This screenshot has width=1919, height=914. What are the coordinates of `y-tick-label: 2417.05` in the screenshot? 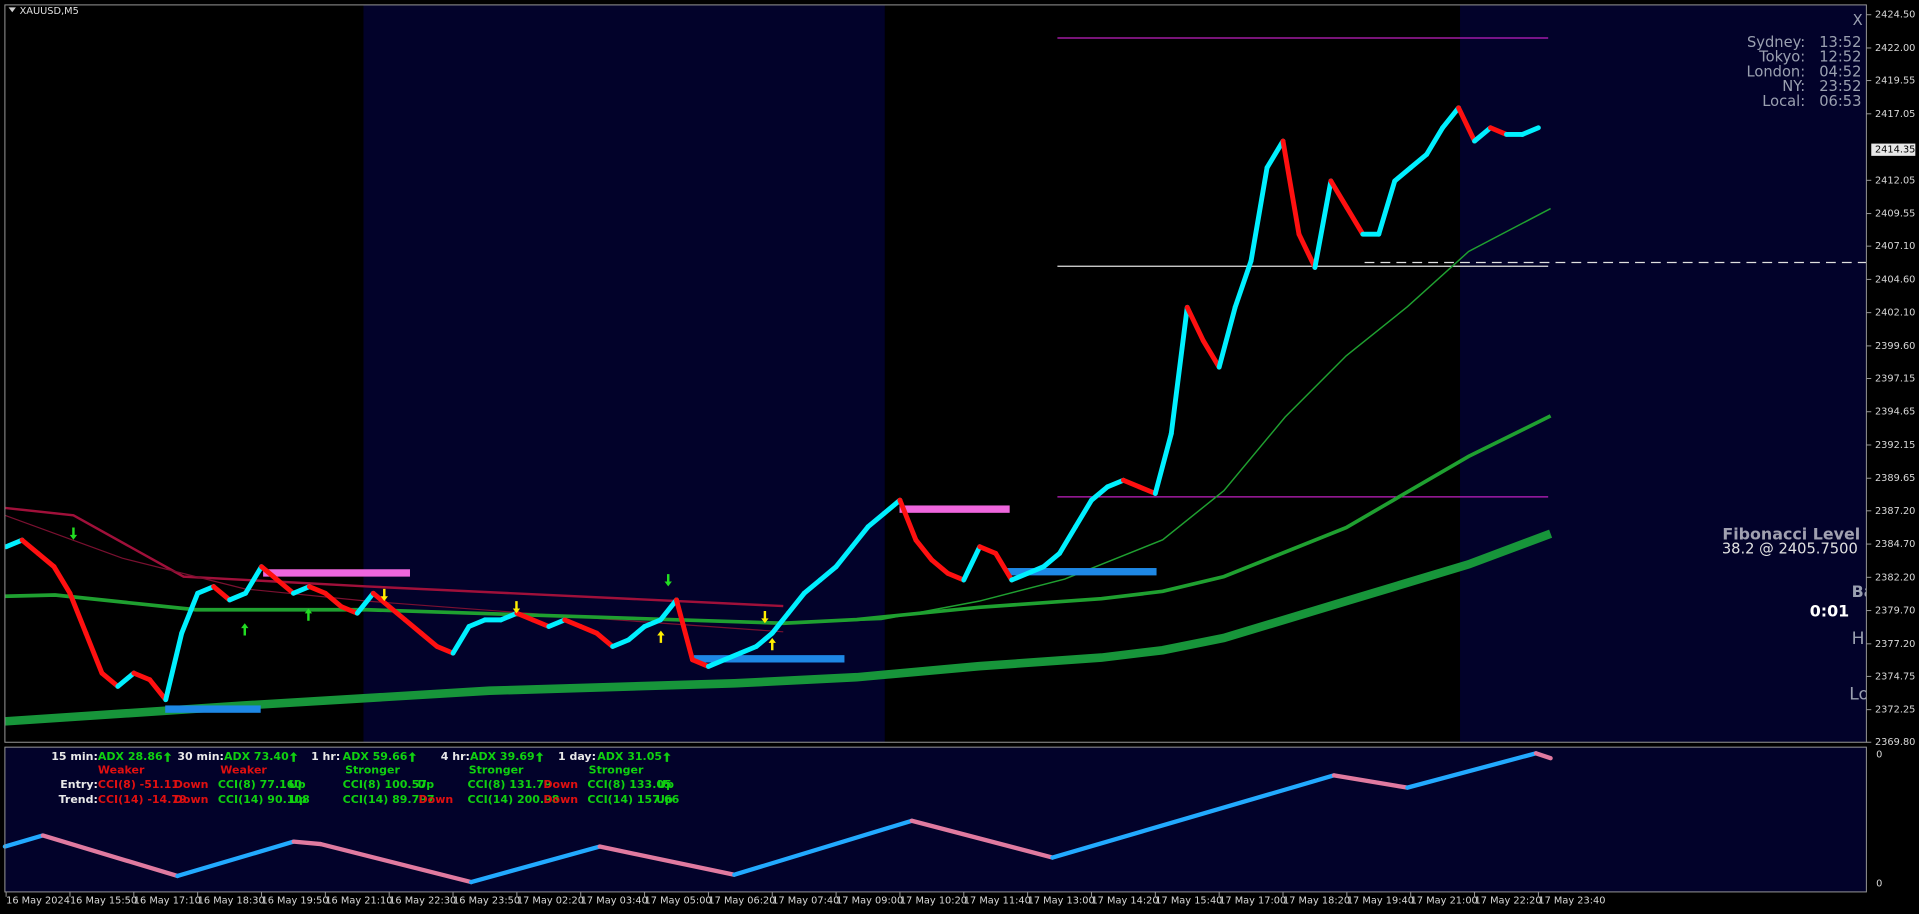 It's located at (1895, 114).